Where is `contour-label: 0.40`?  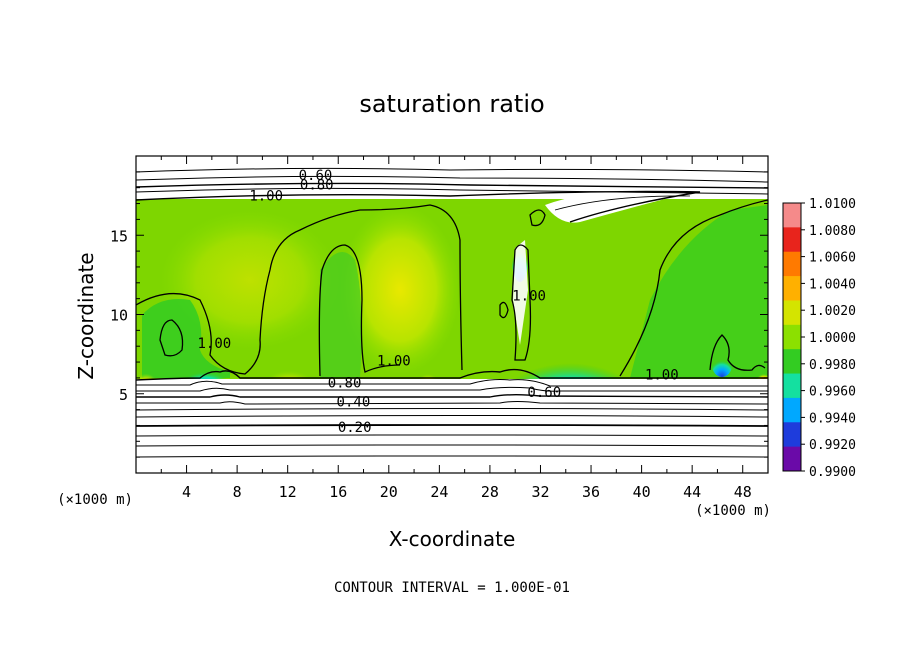 contour-label: 0.40 is located at coordinates (354, 403).